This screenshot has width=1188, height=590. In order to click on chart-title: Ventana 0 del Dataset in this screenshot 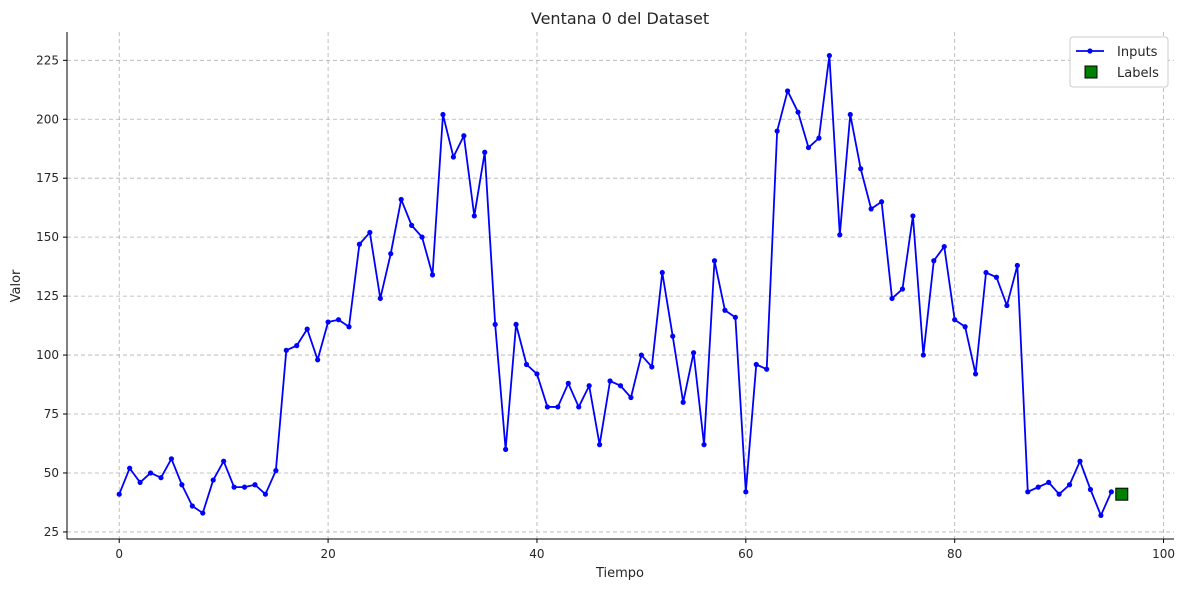, I will do `click(620, 18)`.